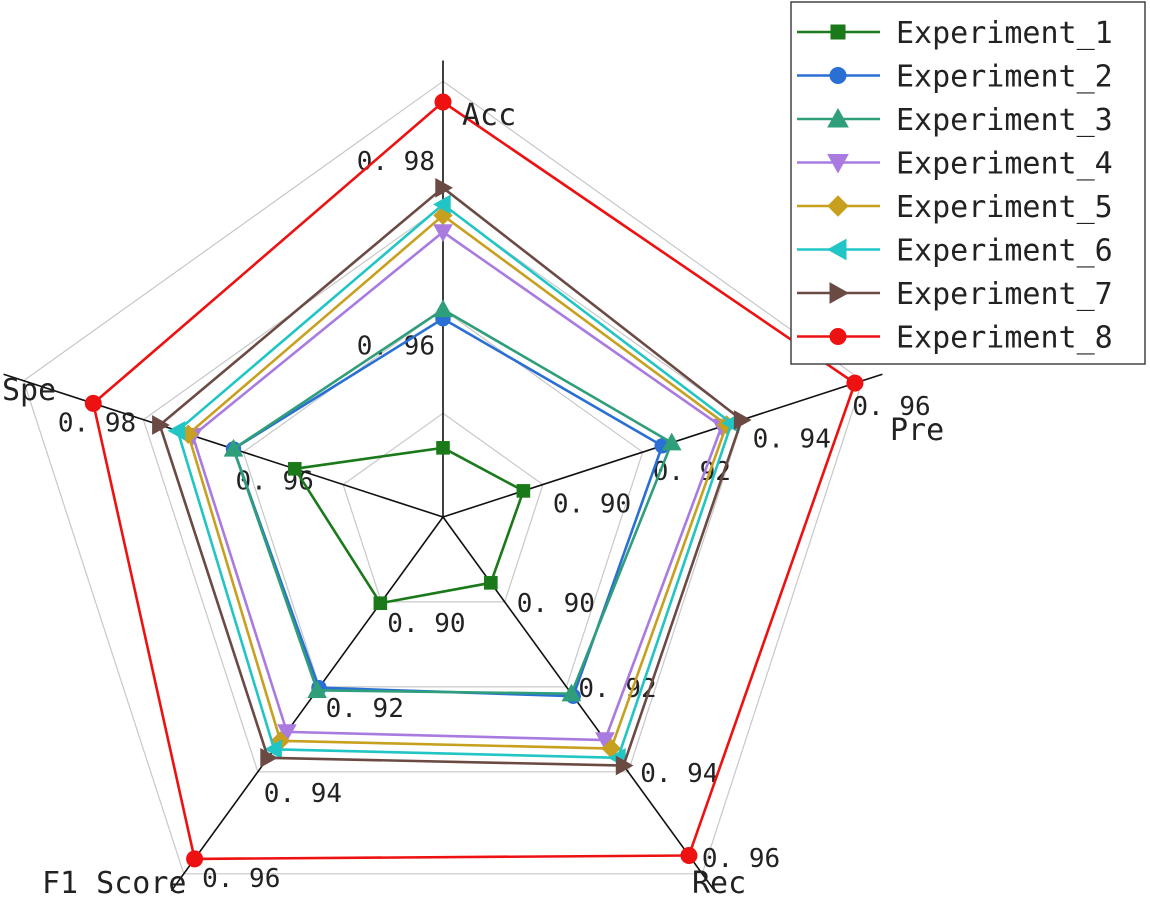  Describe the element at coordinates (29, 390) in the screenshot. I see `axis-label: Spe` at that location.